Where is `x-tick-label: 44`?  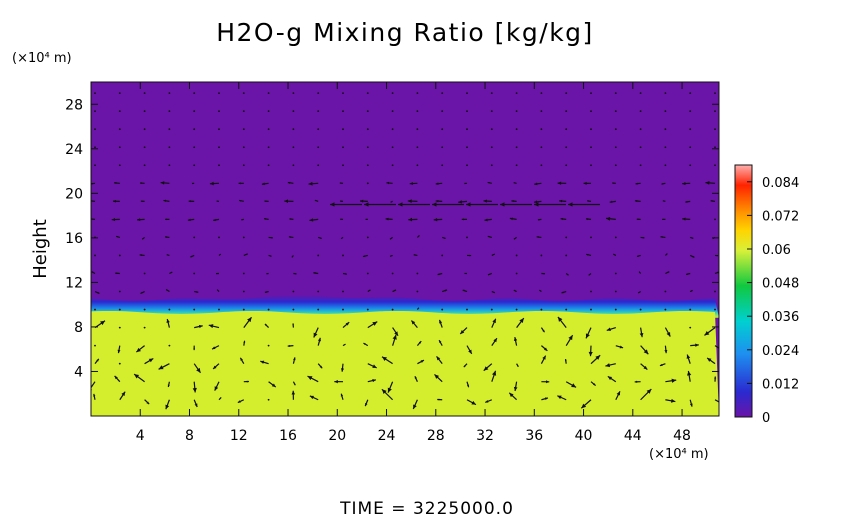
x-tick-label: 44 is located at coordinates (633, 436).